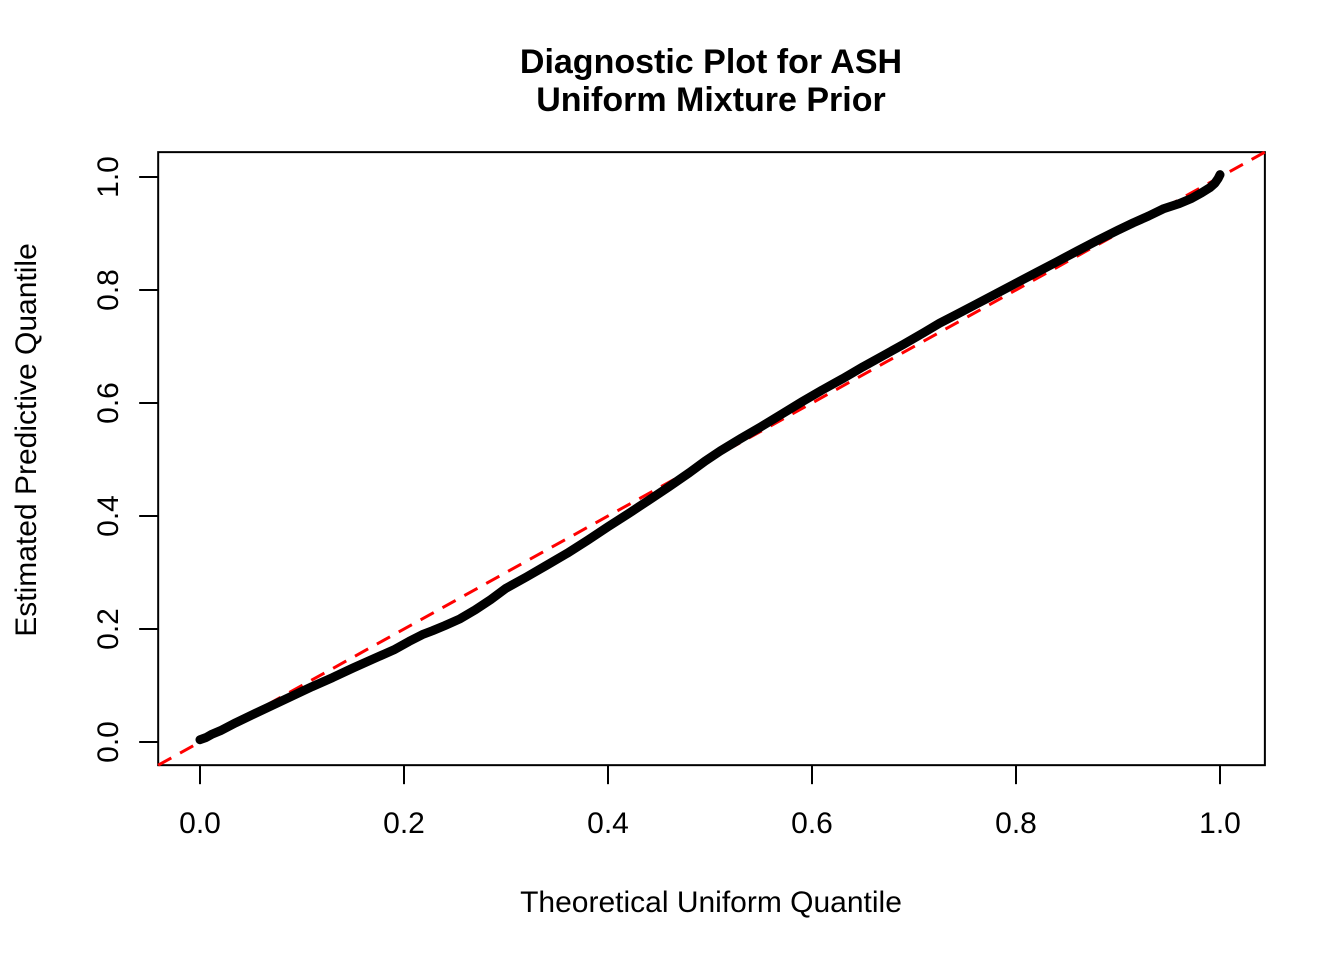  Describe the element at coordinates (711, 902) in the screenshot. I see `x-axis-title: Theoretical Uniform Quantile` at that location.